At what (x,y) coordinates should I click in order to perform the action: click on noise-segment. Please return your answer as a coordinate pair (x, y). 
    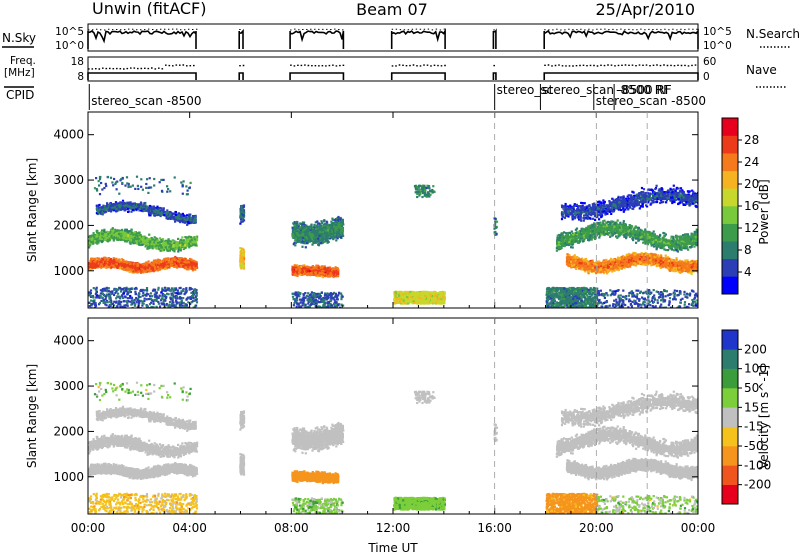
    Looking at the image, I should click on (418, 38).